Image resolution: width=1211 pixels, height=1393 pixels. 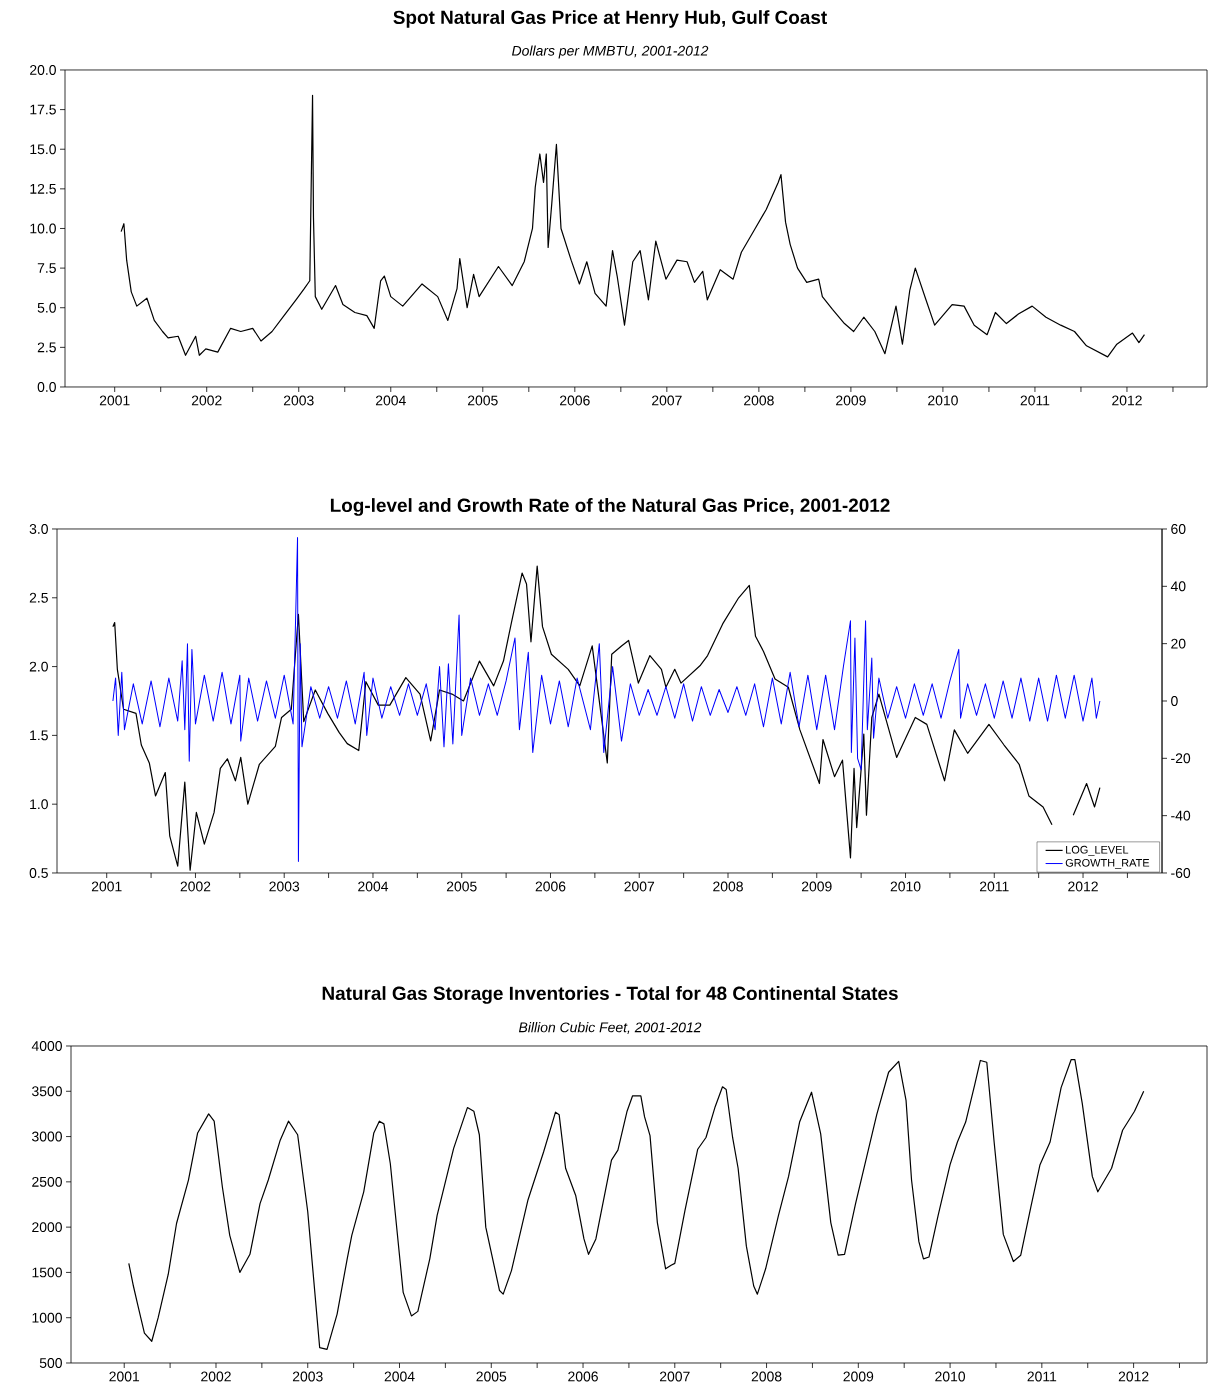 I want to click on y-tick-label: 17.5, so click(x=43, y=109).